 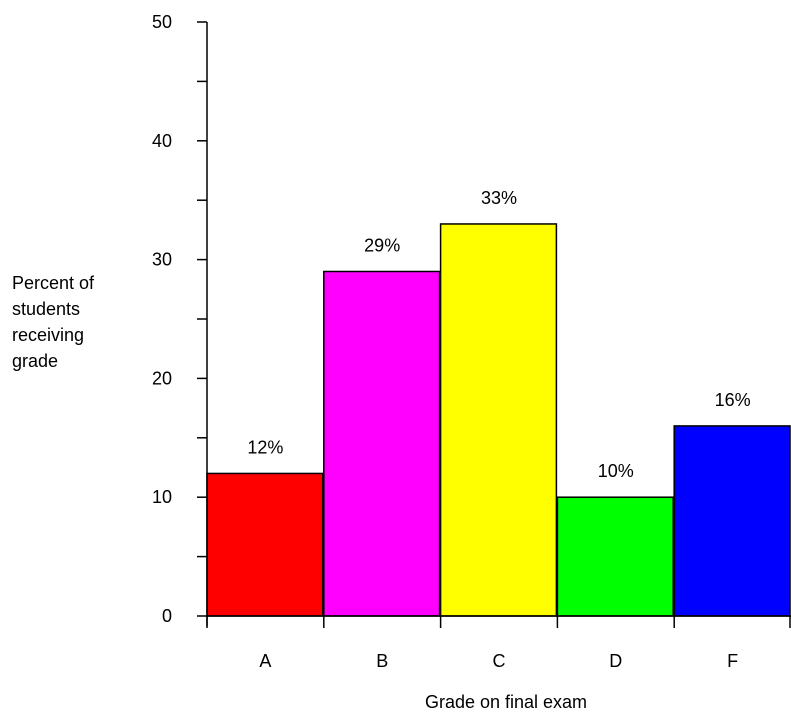 What do you see at coordinates (732, 661) in the screenshot?
I see `x-tick-label-f: F` at bounding box center [732, 661].